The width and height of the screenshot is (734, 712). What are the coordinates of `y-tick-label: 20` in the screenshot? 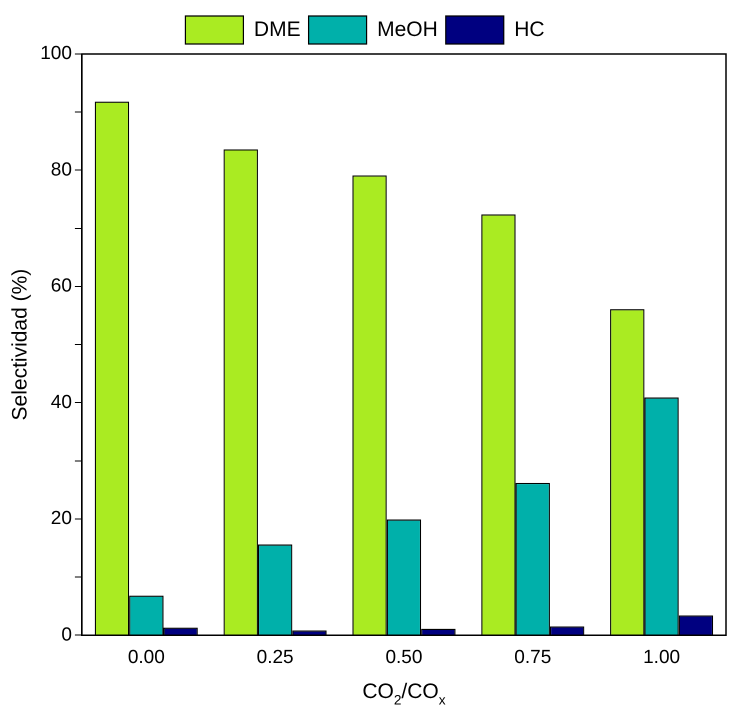 It's located at (61, 519).